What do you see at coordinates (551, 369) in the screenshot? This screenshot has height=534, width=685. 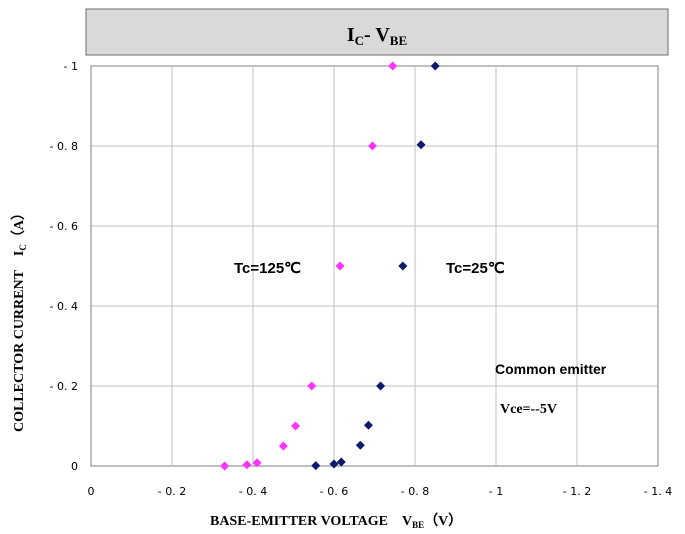 I see `annotation-common-emitter: Common emitter` at bounding box center [551, 369].